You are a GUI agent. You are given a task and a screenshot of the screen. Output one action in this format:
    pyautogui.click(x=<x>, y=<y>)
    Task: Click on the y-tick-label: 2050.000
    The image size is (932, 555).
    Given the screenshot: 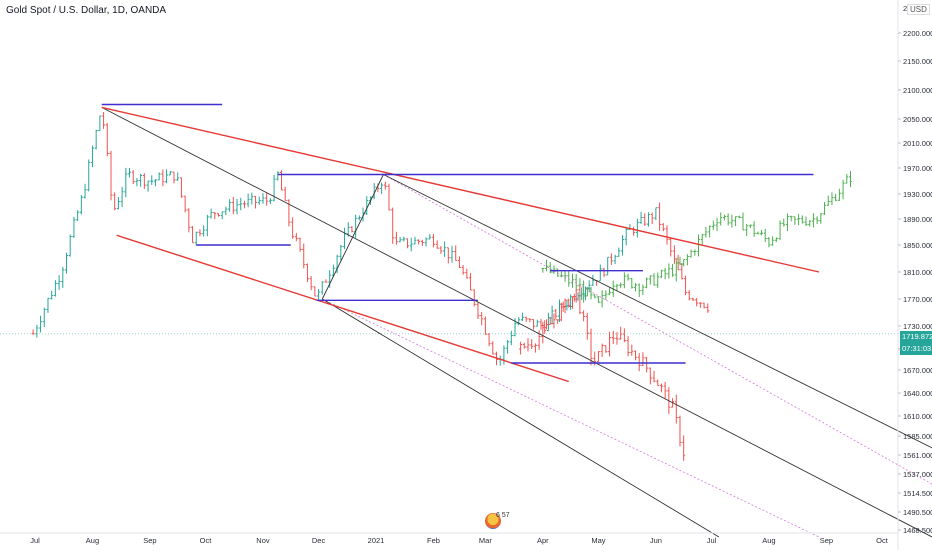 What is the action you would take?
    pyautogui.click(x=917, y=119)
    